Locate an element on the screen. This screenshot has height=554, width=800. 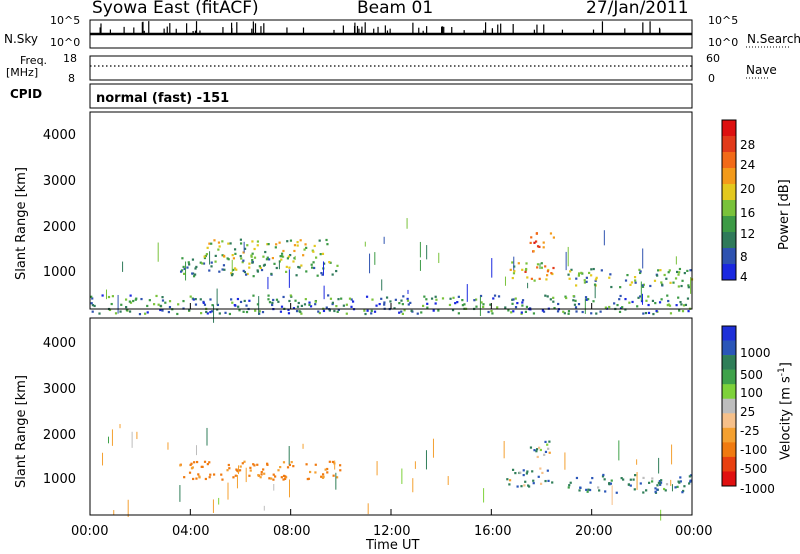
xtick-1: 04:00 is located at coordinates (191, 531).